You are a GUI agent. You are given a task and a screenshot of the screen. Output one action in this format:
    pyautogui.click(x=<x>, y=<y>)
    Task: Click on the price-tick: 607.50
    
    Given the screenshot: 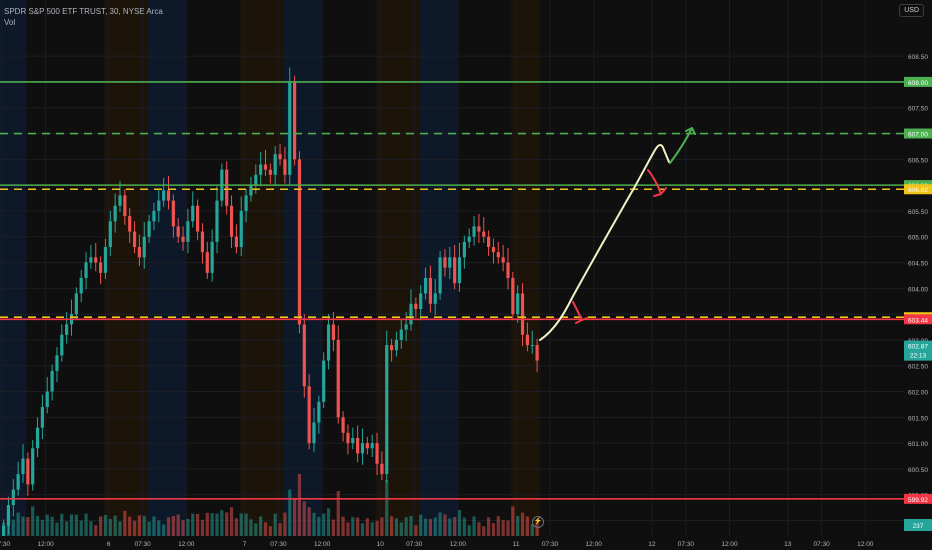 What is the action you would take?
    pyautogui.click(x=918, y=109)
    